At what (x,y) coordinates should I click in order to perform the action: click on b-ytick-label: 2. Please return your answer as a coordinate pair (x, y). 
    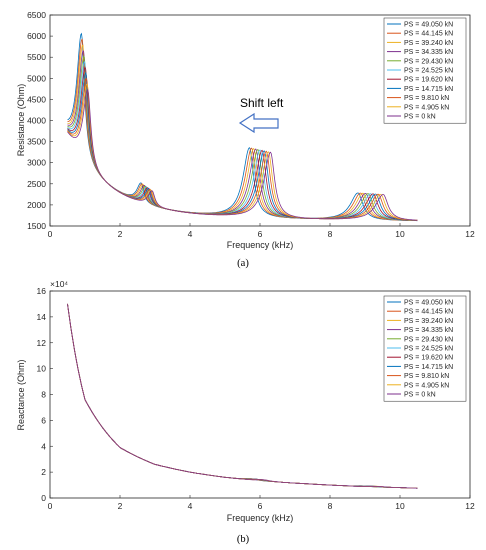
    Looking at the image, I should click on (43, 472).